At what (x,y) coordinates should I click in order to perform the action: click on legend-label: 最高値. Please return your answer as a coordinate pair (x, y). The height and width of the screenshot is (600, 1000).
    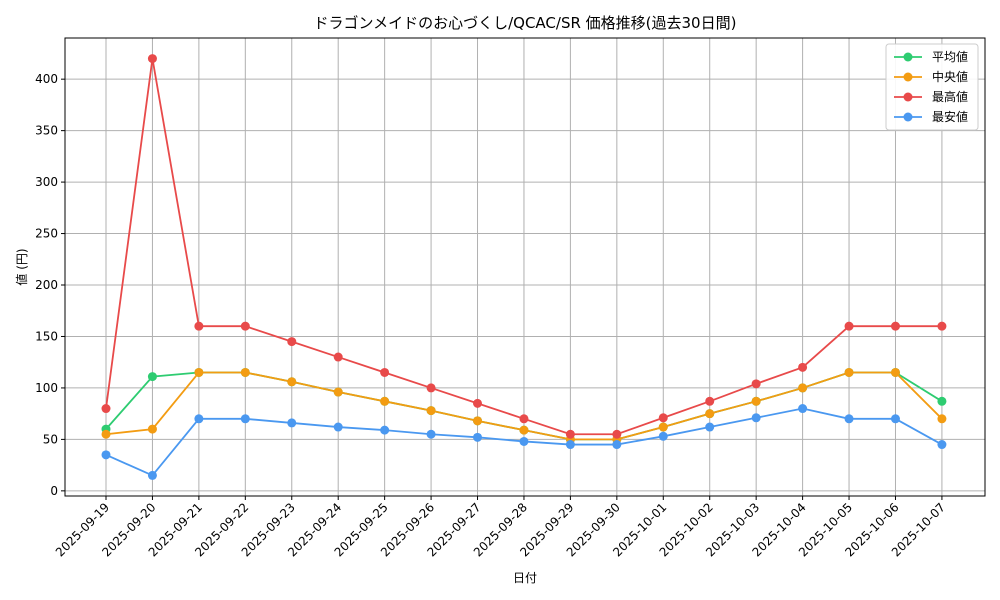
    Looking at the image, I should click on (950, 96).